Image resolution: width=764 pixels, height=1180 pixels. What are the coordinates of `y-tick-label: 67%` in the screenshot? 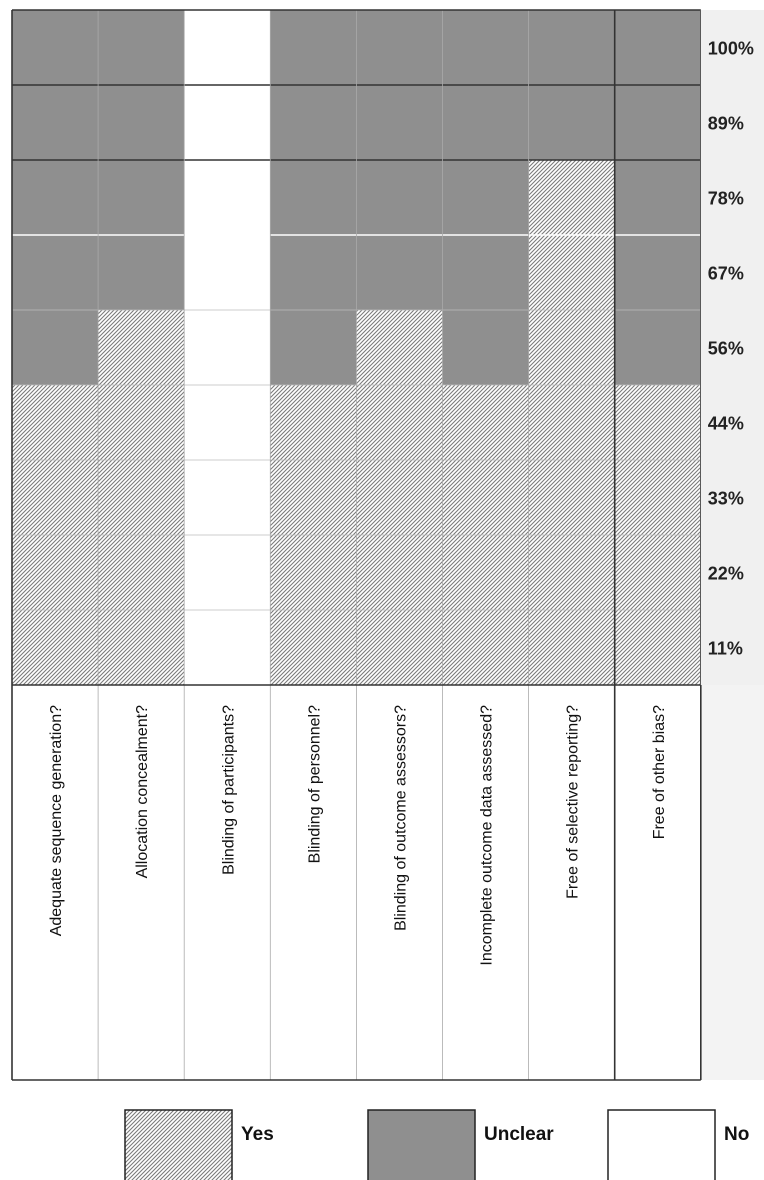 It's located at (726, 274).